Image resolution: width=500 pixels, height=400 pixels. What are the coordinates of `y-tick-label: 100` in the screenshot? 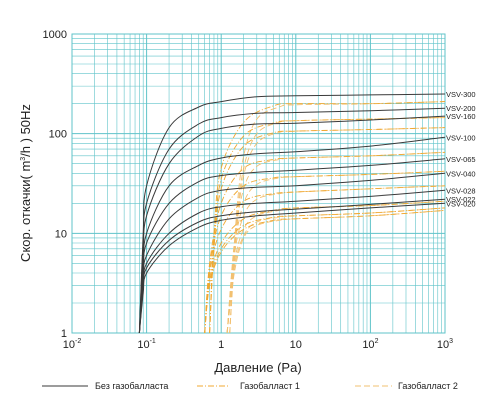 It's located at (58, 135).